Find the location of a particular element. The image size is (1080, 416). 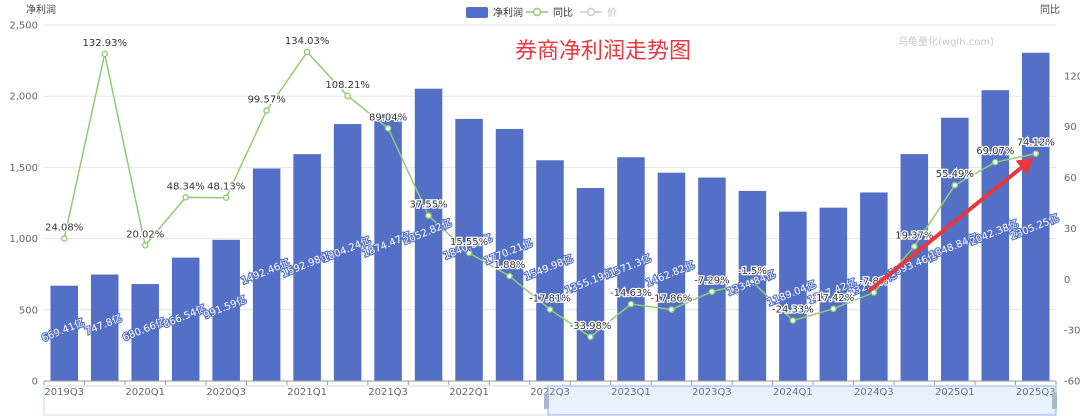

y-left-tick-label: 2,500 is located at coordinates (23, 26).